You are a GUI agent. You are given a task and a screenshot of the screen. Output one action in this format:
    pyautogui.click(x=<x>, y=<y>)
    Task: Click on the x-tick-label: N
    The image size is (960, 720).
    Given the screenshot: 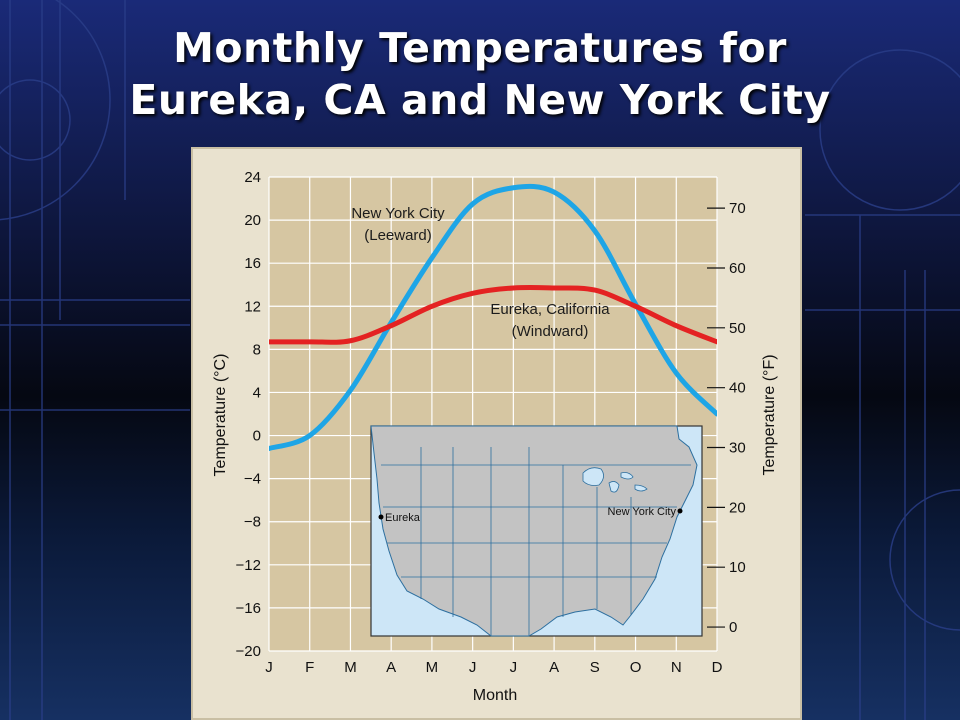 What is the action you would take?
    pyautogui.click(x=676, y=667)
    